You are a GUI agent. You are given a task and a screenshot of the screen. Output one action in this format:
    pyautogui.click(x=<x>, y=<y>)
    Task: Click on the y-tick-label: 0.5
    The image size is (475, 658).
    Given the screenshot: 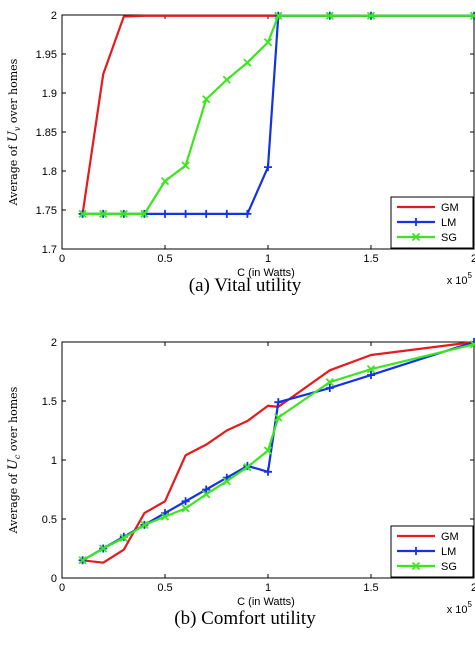 What is the action you would take?
    pyautogui.click(x=49, y=520)
    